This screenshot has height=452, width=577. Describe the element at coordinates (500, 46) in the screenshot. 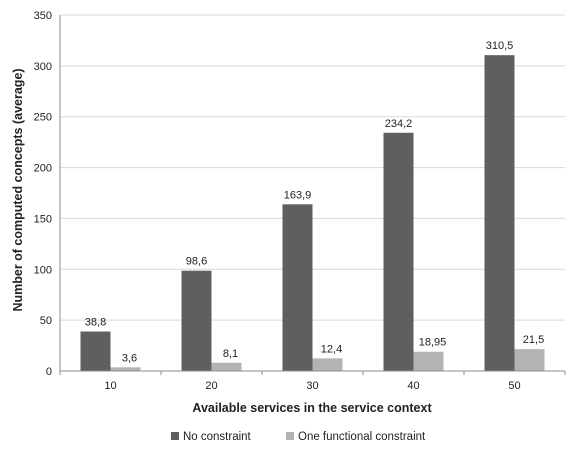

I see `data-label: 310,5` at that location.